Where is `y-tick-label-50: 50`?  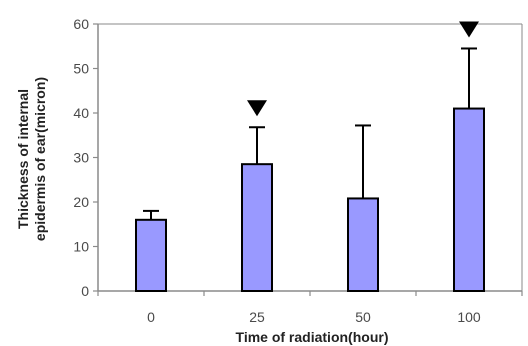 y-tick-label-50: 50 is located at coordinates (81, 69).